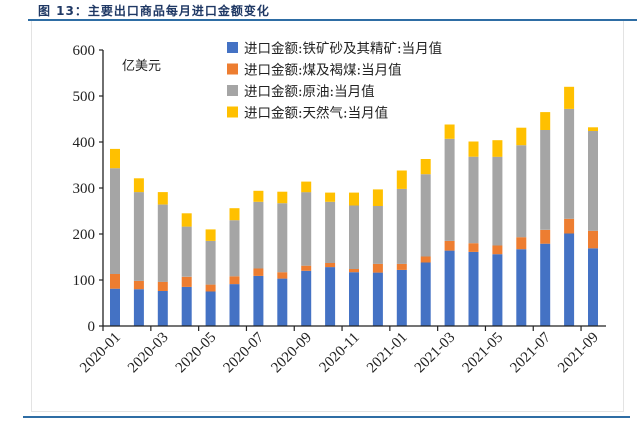  What do you see at coordinates (309, 92) in the screenshot?
I see `legend-label: 进口金额:原油:当月值` at bounding box center [309, 92].